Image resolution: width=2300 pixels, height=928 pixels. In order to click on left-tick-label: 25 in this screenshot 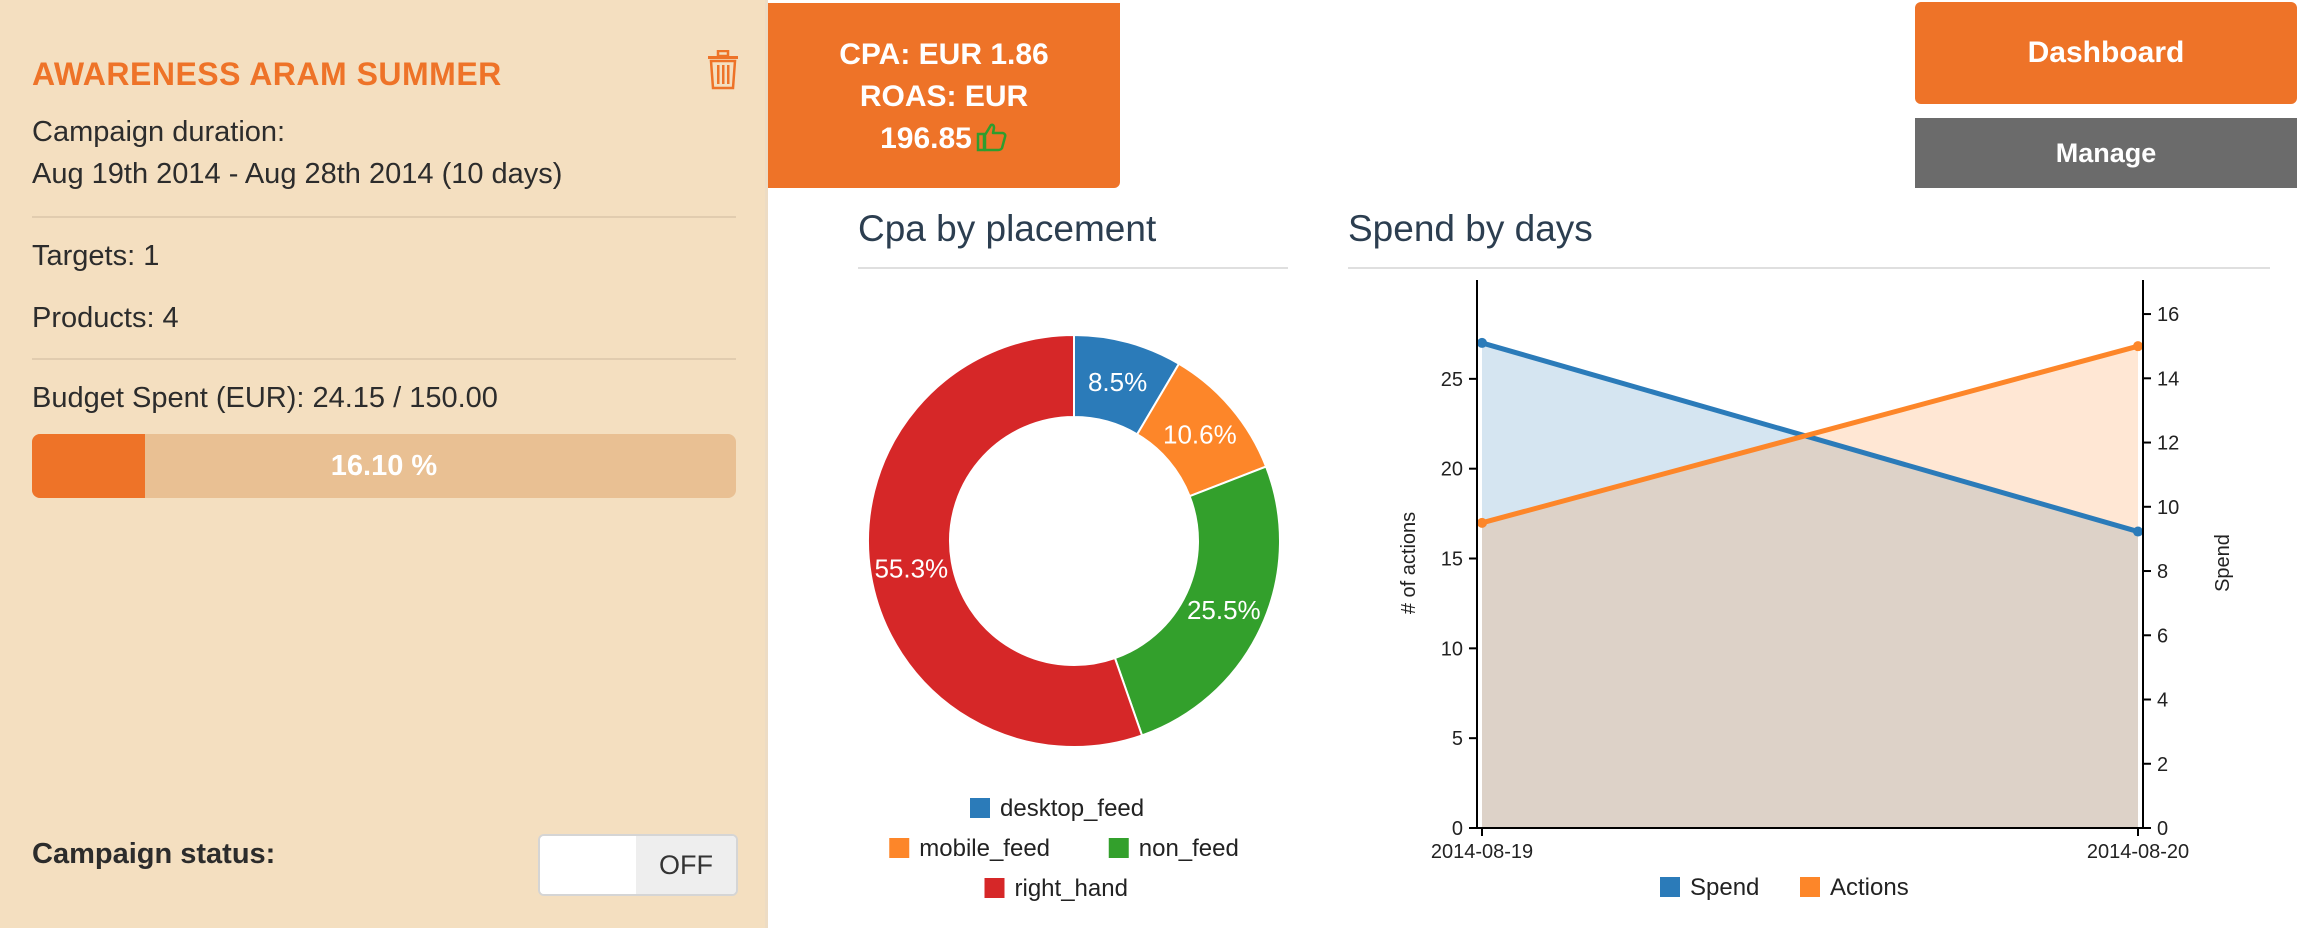, I will do `click(1452, 380)`.